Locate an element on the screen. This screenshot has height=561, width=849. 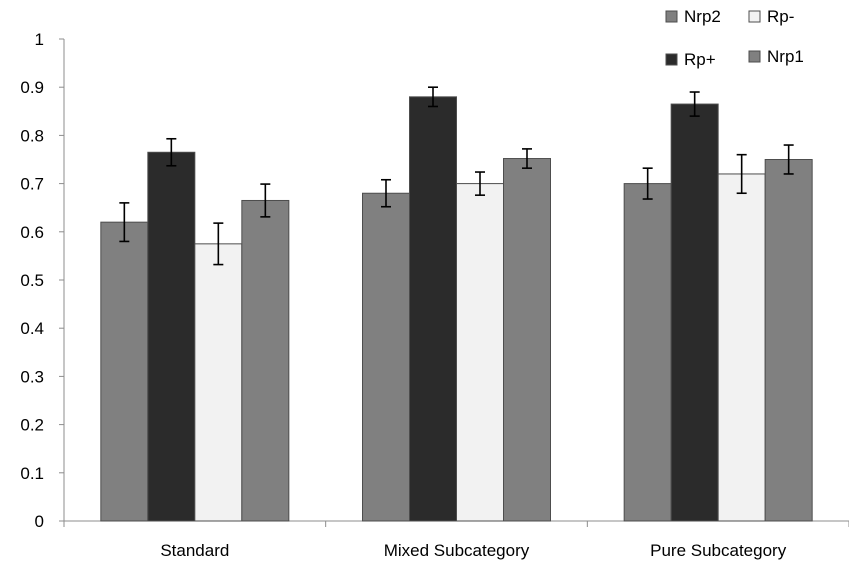
y-tick-label: 0 is located at coordinates (39, 521).